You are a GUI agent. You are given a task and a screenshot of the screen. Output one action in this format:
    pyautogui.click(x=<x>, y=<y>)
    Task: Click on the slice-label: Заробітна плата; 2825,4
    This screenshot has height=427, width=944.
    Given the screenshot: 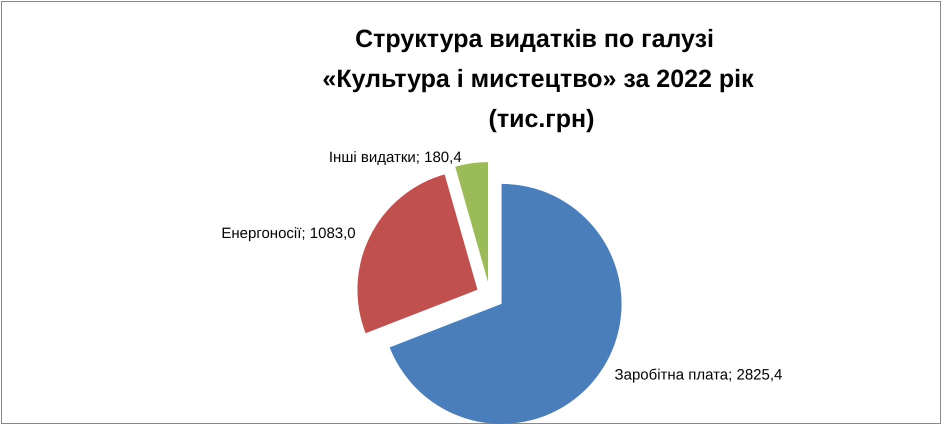 What is the action you would take?
    pyautogui.click(x=698, y=375)
    